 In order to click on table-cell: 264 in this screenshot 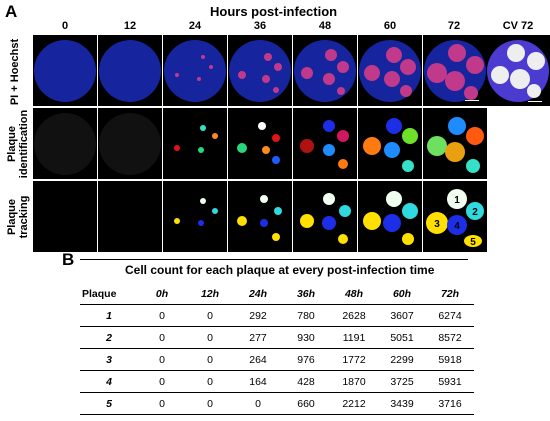, I will do `click(258, 359)`.